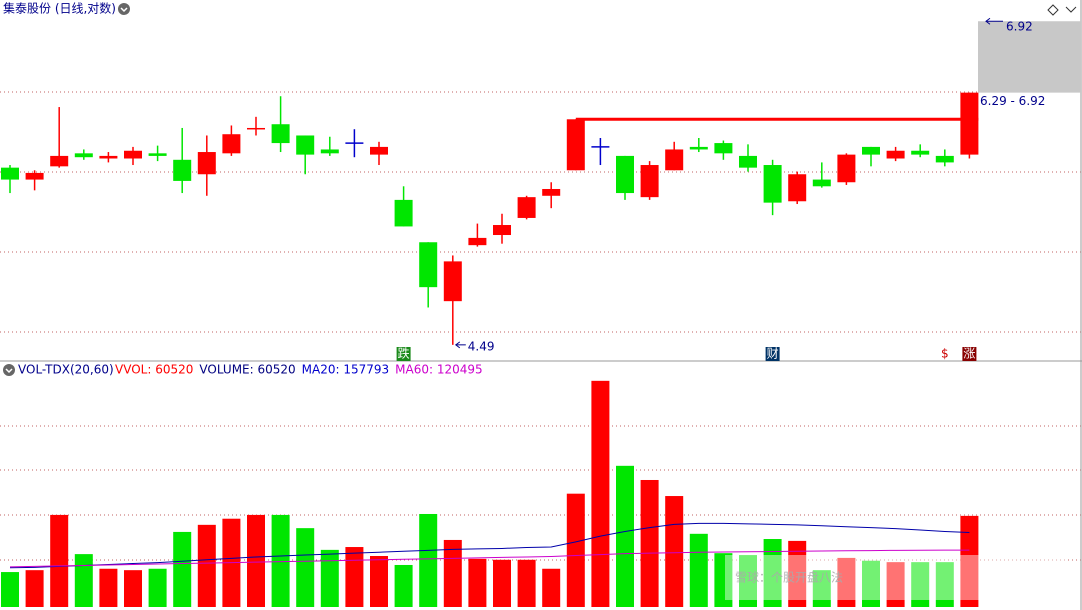  I want to click on event-label: 跌, so click(404, 353).